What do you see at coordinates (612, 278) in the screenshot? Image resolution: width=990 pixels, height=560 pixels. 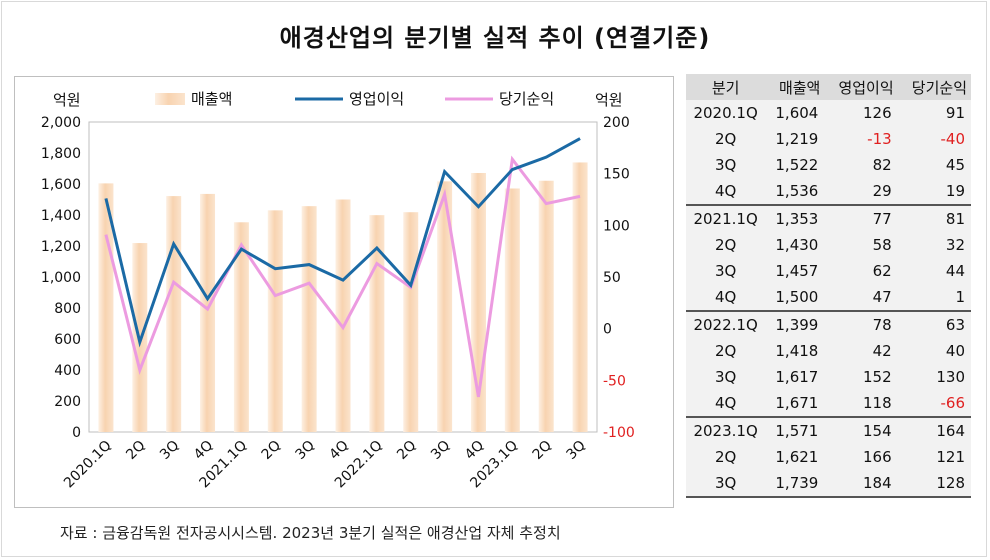 I see `y-right-tick-label: 50` at bounding box center [612, 278].